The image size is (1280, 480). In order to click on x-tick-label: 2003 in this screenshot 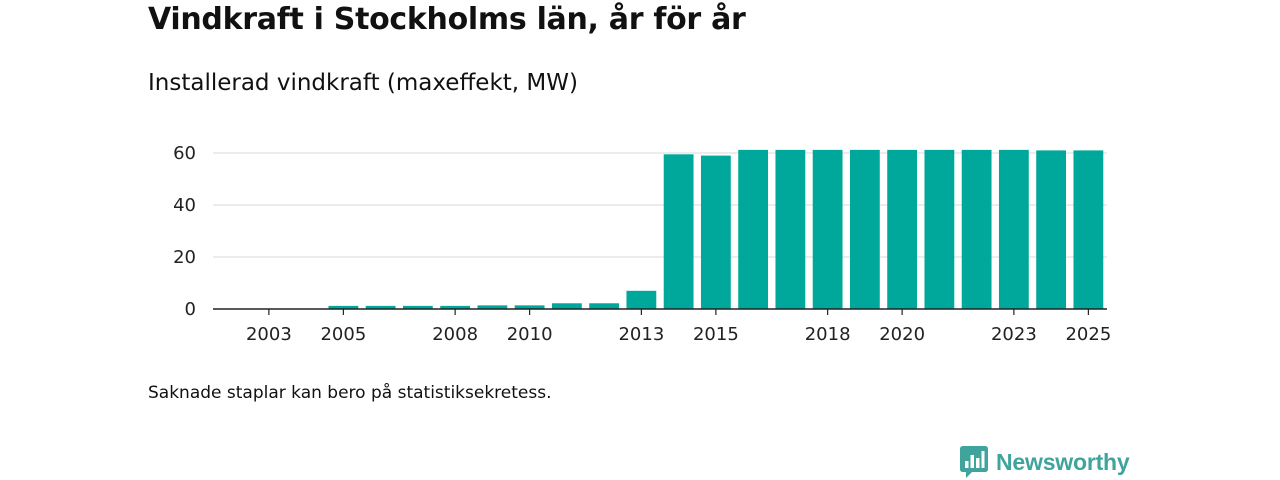, I will do `click(269, 334)`.